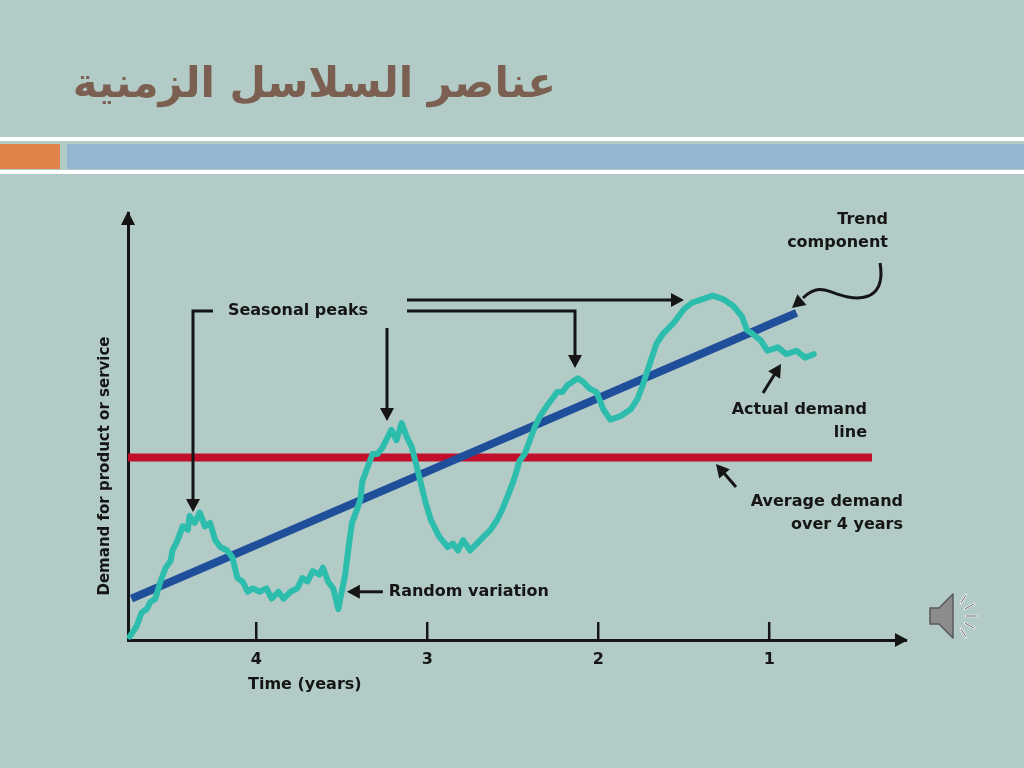  I want to click on annotation: Actual demand line, so click(799, 420).